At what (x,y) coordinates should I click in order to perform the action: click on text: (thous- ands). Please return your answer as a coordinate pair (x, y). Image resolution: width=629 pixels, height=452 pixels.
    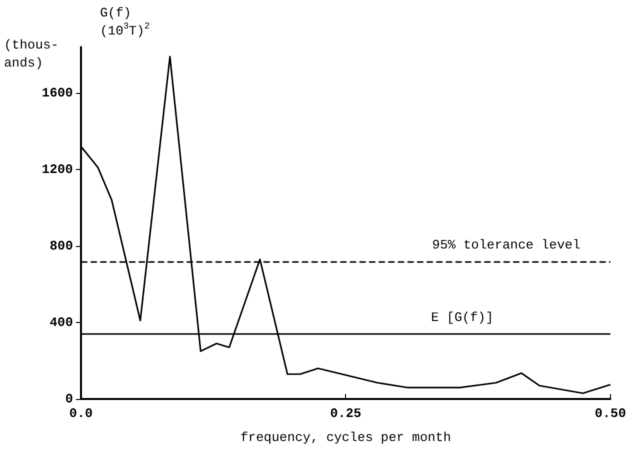
    Looking at the image, I should click on (31, 54).